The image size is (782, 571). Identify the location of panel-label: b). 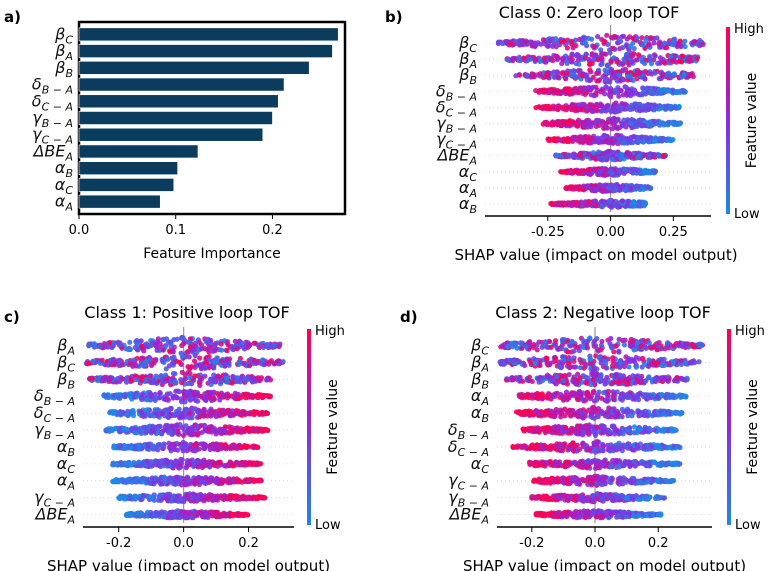
(394, 17).